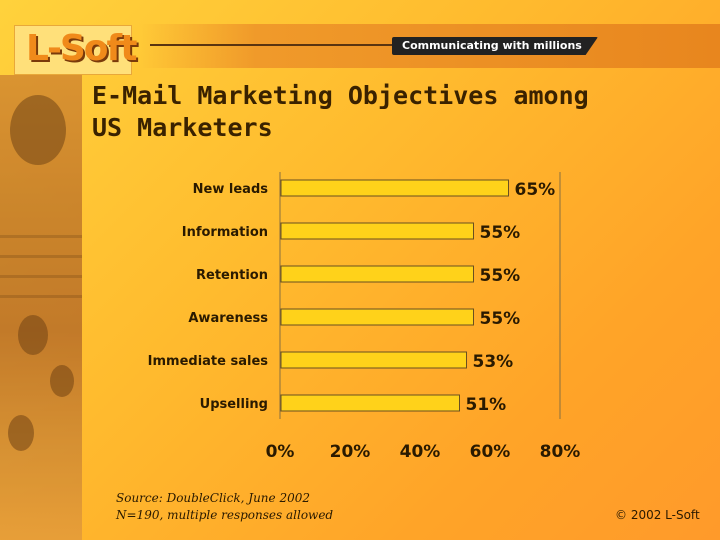 Image resolution: width=720 pixels, height=540 pixels. Describe the element at coordinates (225, 232) in the screenshot. I see `category-label: Information` at that location.